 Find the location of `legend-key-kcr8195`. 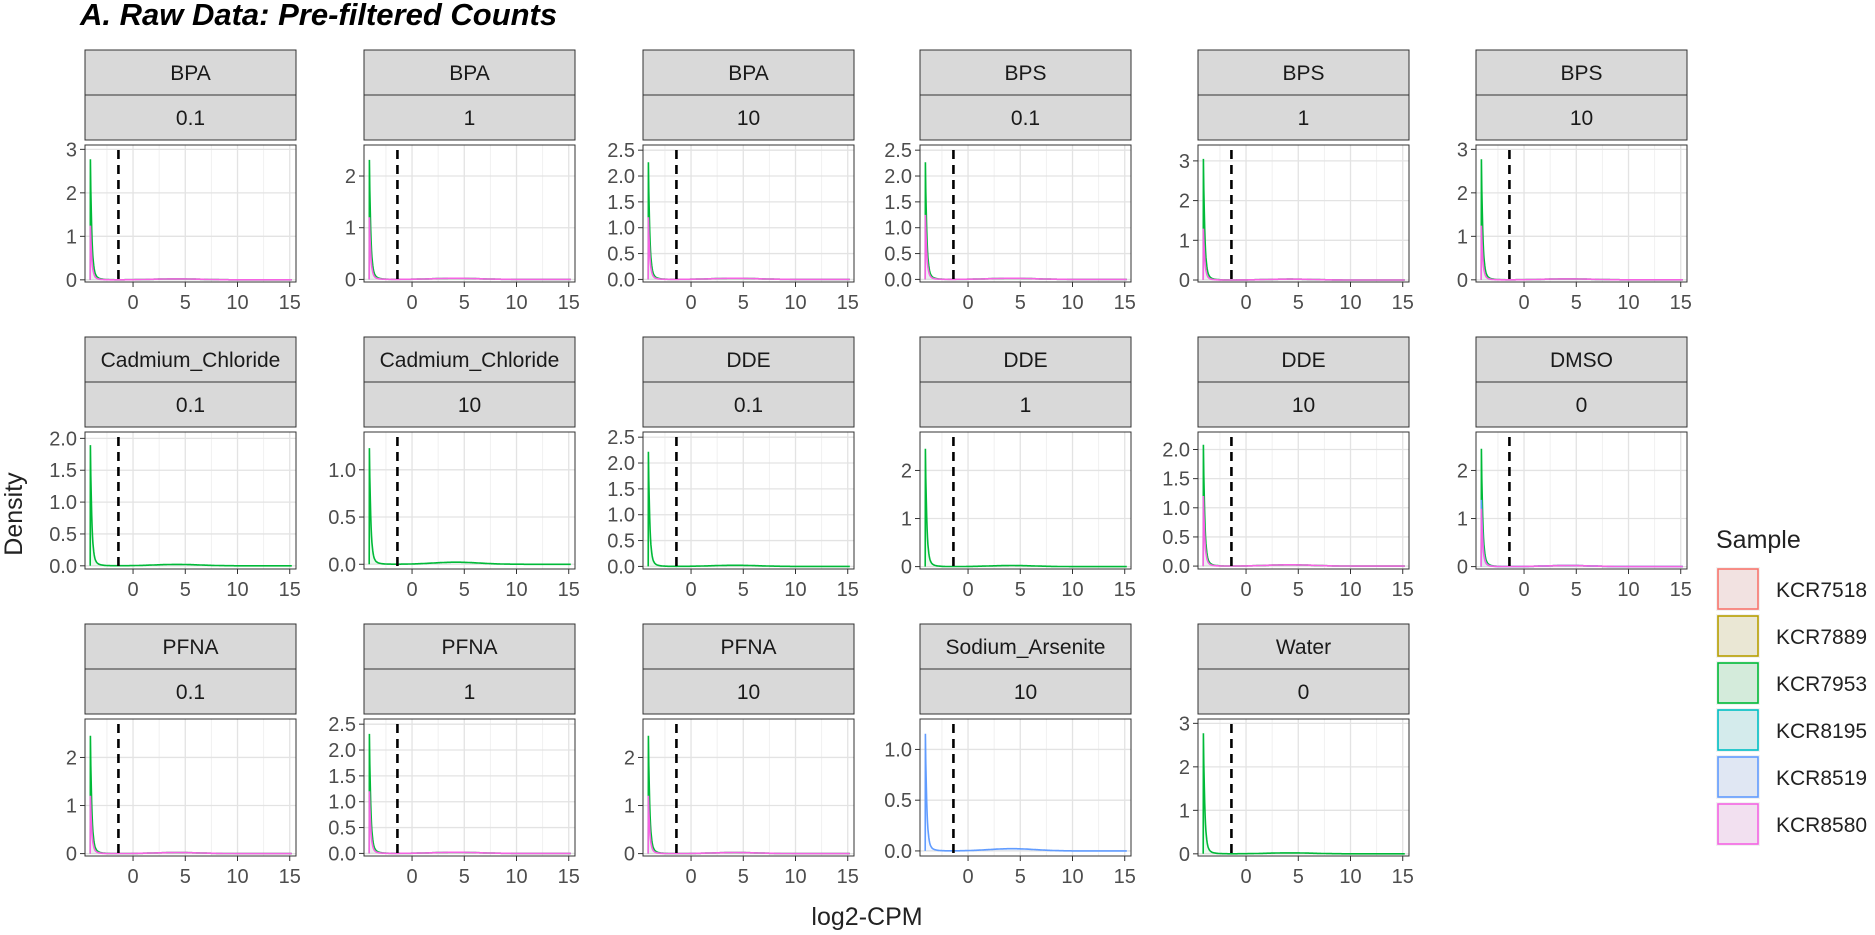

legend-key-kcr8195 is located at coordinates (1738, 730).